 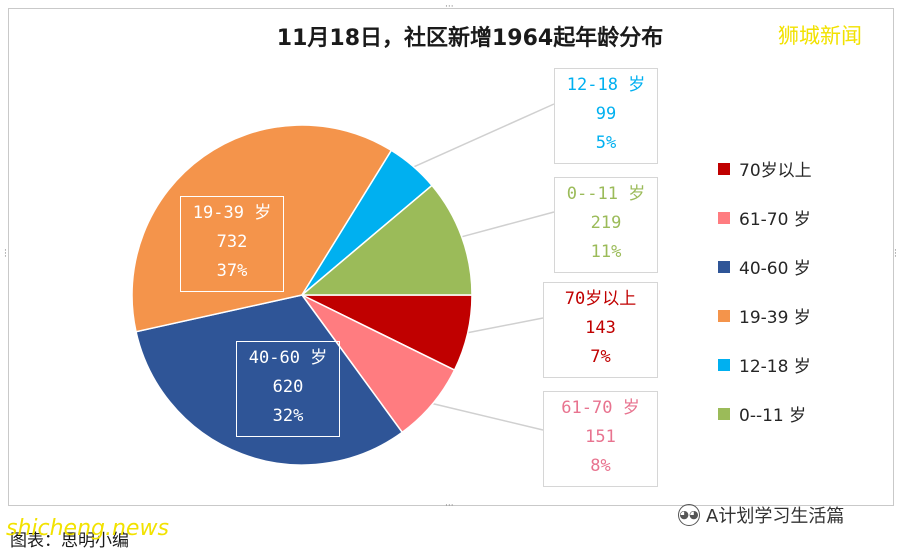 What do you see at coordinates (600, 357) in the screenshot?
I see `callout-percent: 7%` at bounding box center [600, 357].